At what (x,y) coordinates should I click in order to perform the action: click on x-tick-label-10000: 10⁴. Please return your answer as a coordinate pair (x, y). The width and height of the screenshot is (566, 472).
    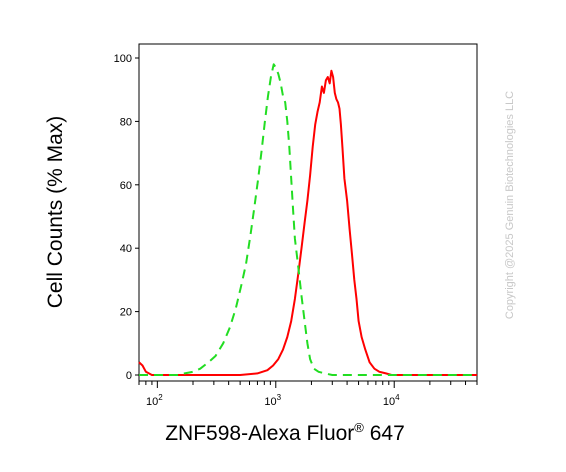
    Looking at the image, I should click on (391, 400).